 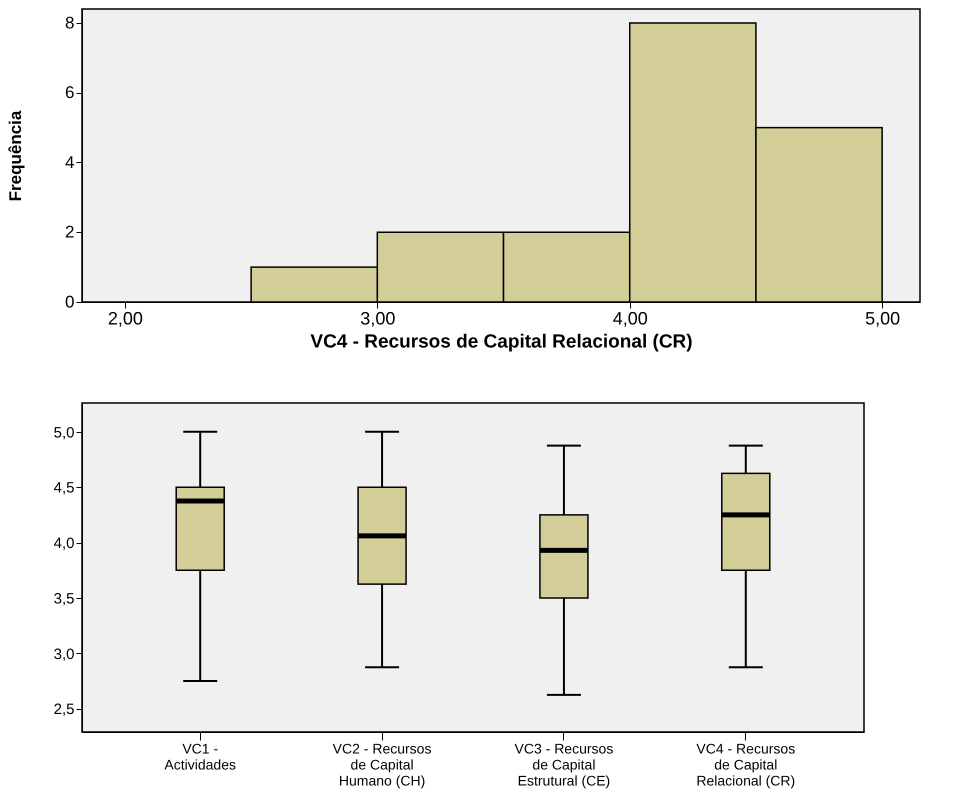 I want to click on y-tick-label: 3,0, so click(x=64, y=654).